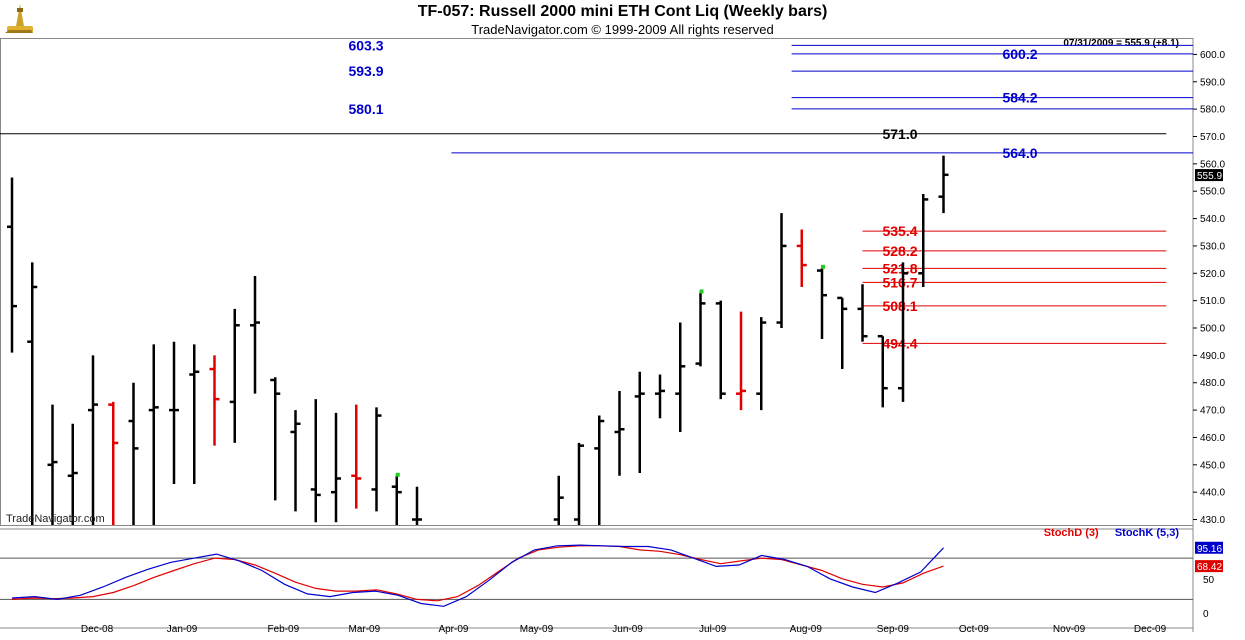 The height and width of the screenshot is (640, 1245). Describe the element at coordinates (365, 629) in the screenshot. I see `x-tick-label: Mar-09` at that location.